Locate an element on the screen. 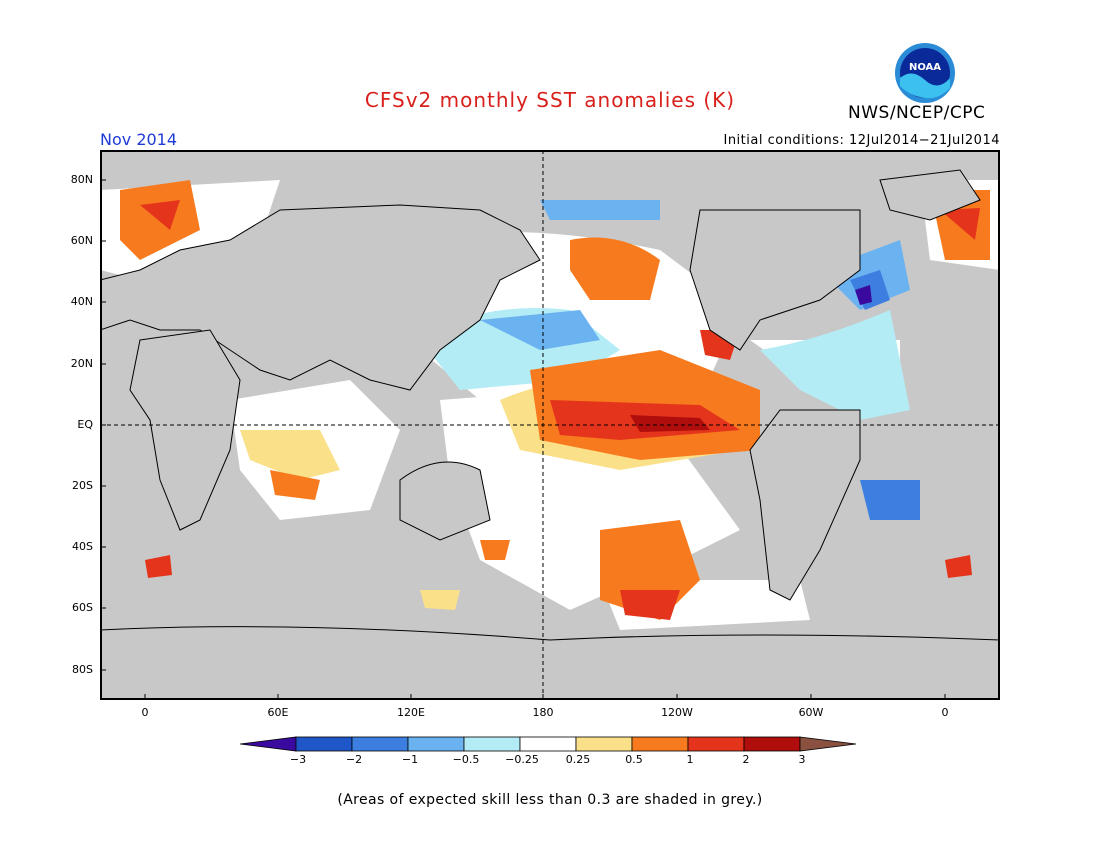 The height and width of the screenshot is (850, 1100). chart-title: CFSv2 monthly SST anomalies (K) is located at coordinates (550, 100).